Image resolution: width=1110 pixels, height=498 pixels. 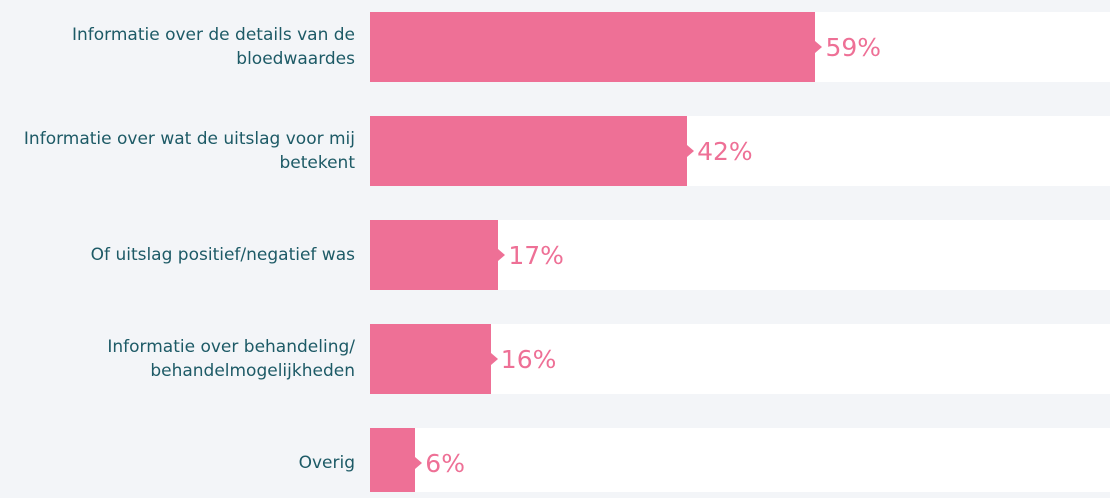 What do you see at coordinates (222, 255) in the screenshot?
I see `category-text: Of uitslag positief/negatief was` at bounding box center [222, 255].